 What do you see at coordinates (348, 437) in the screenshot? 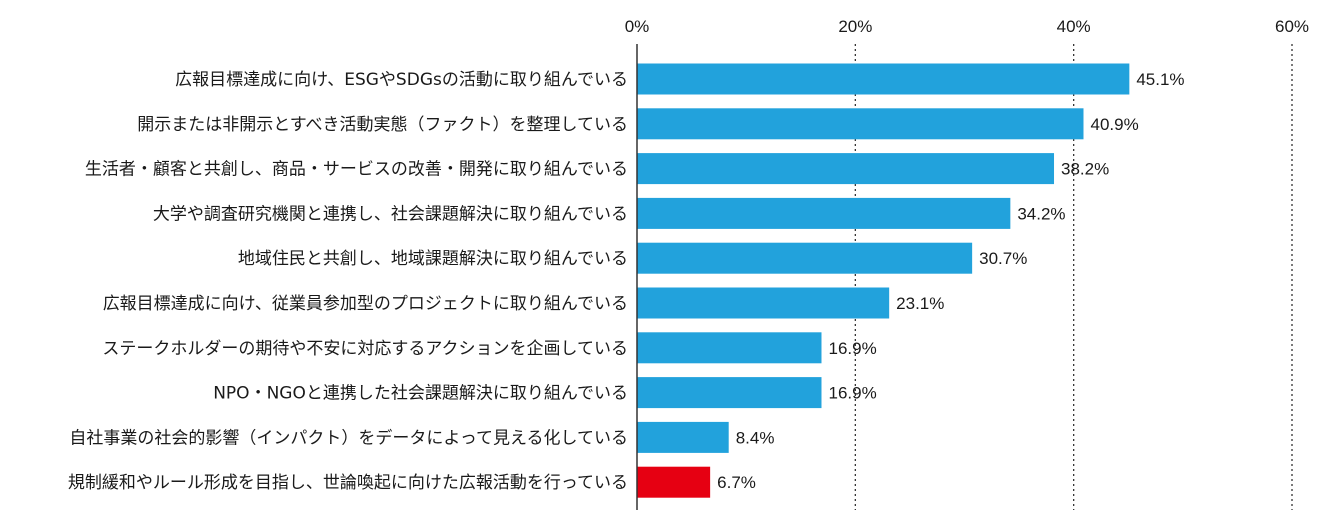
I see `category-label: 自社事業の社会的影響（インパクト）をデータによって見える化している` at bounding box center [348, 437].